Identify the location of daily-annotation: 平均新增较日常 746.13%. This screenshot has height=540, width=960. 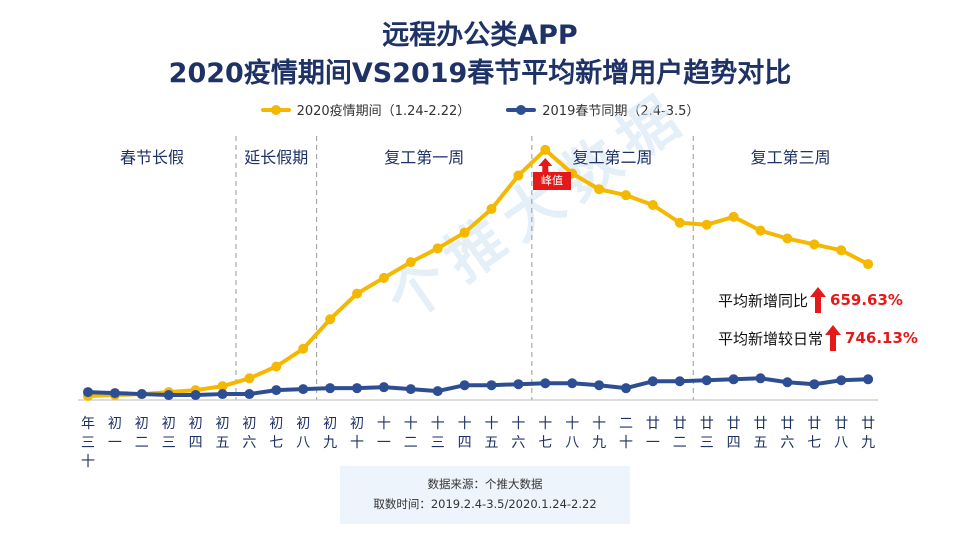
(818, 338).